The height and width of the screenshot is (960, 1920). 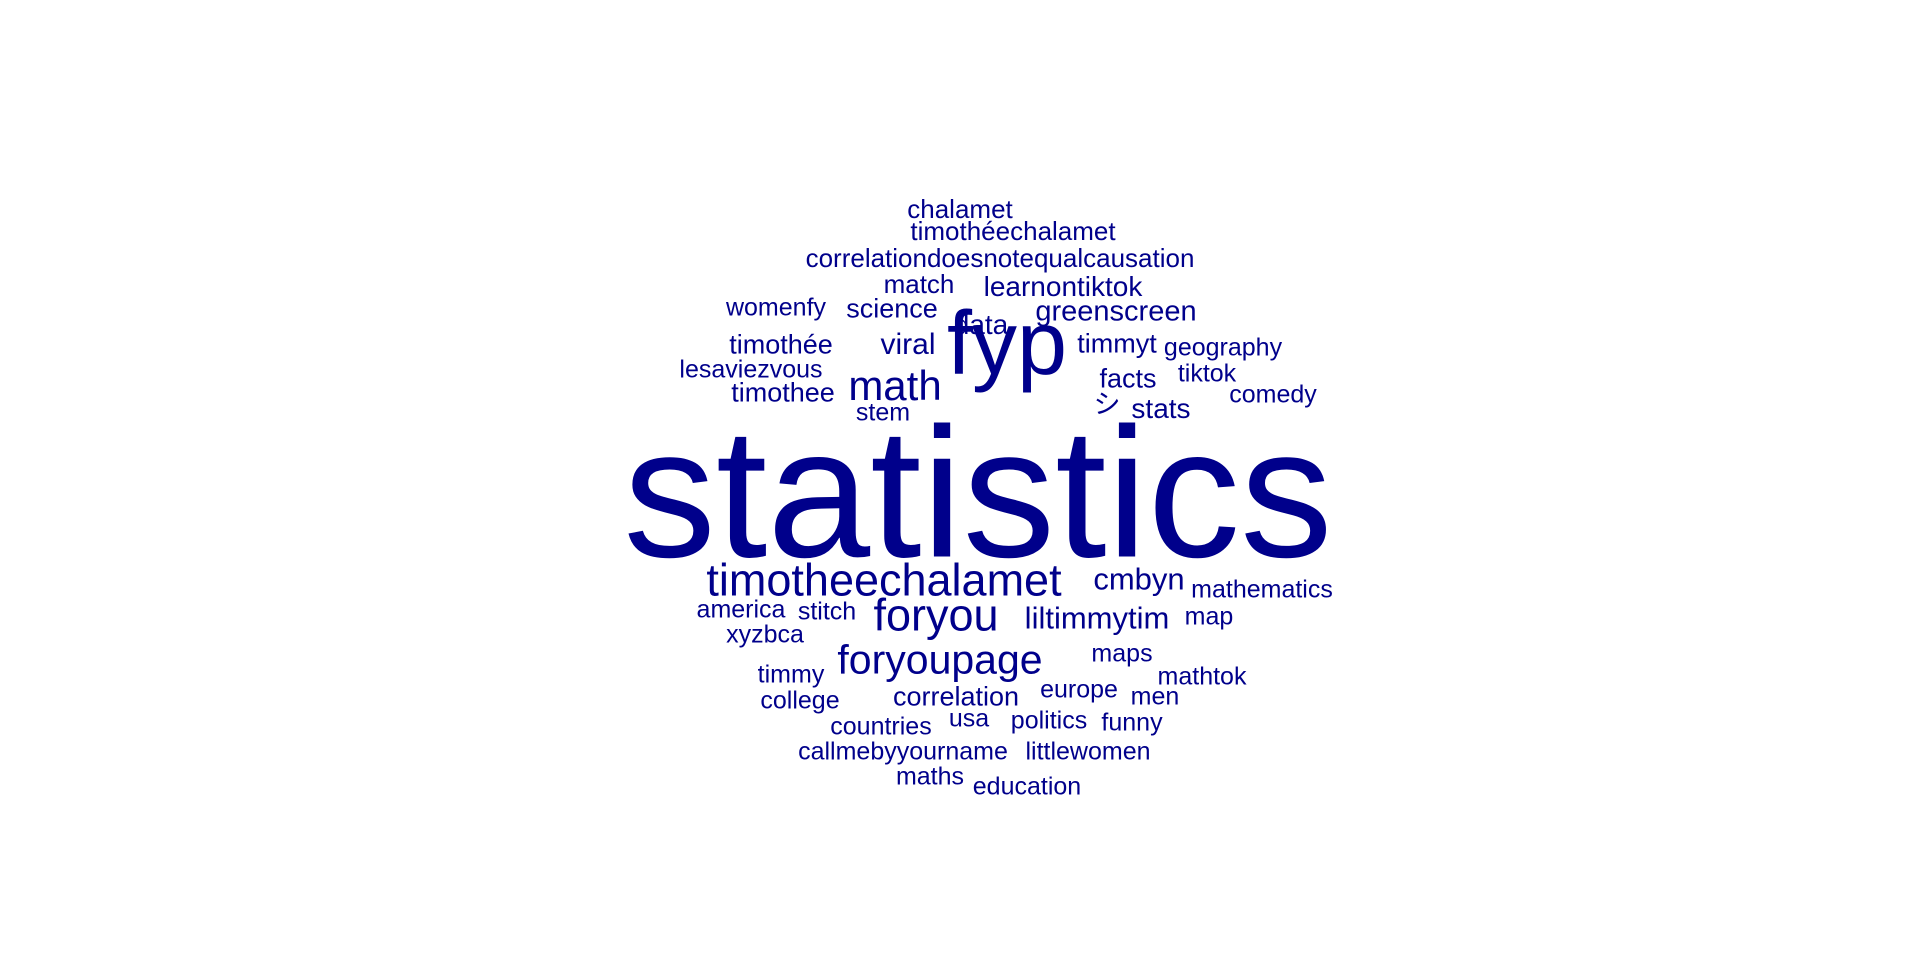 What do you see at coordinates (800, 700) in the screenshot?
I see `word-college: college` at bounding box center [800, 700].